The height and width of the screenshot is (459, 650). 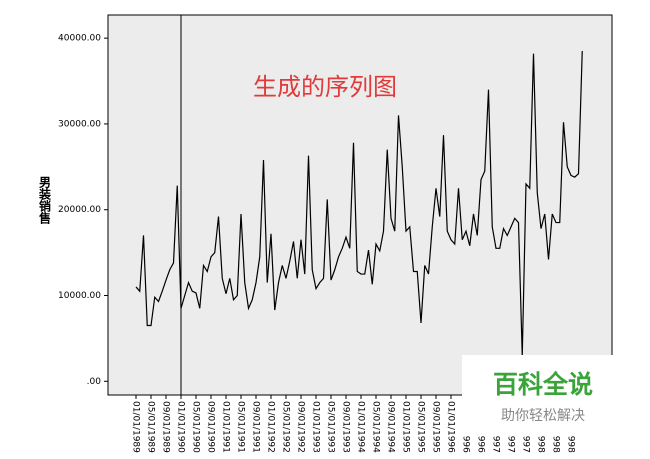 What do you see at coordinates (79, 124) in the screenshot?
I see `y-tick-label: 30000.00` at bounding box center [79, 124].